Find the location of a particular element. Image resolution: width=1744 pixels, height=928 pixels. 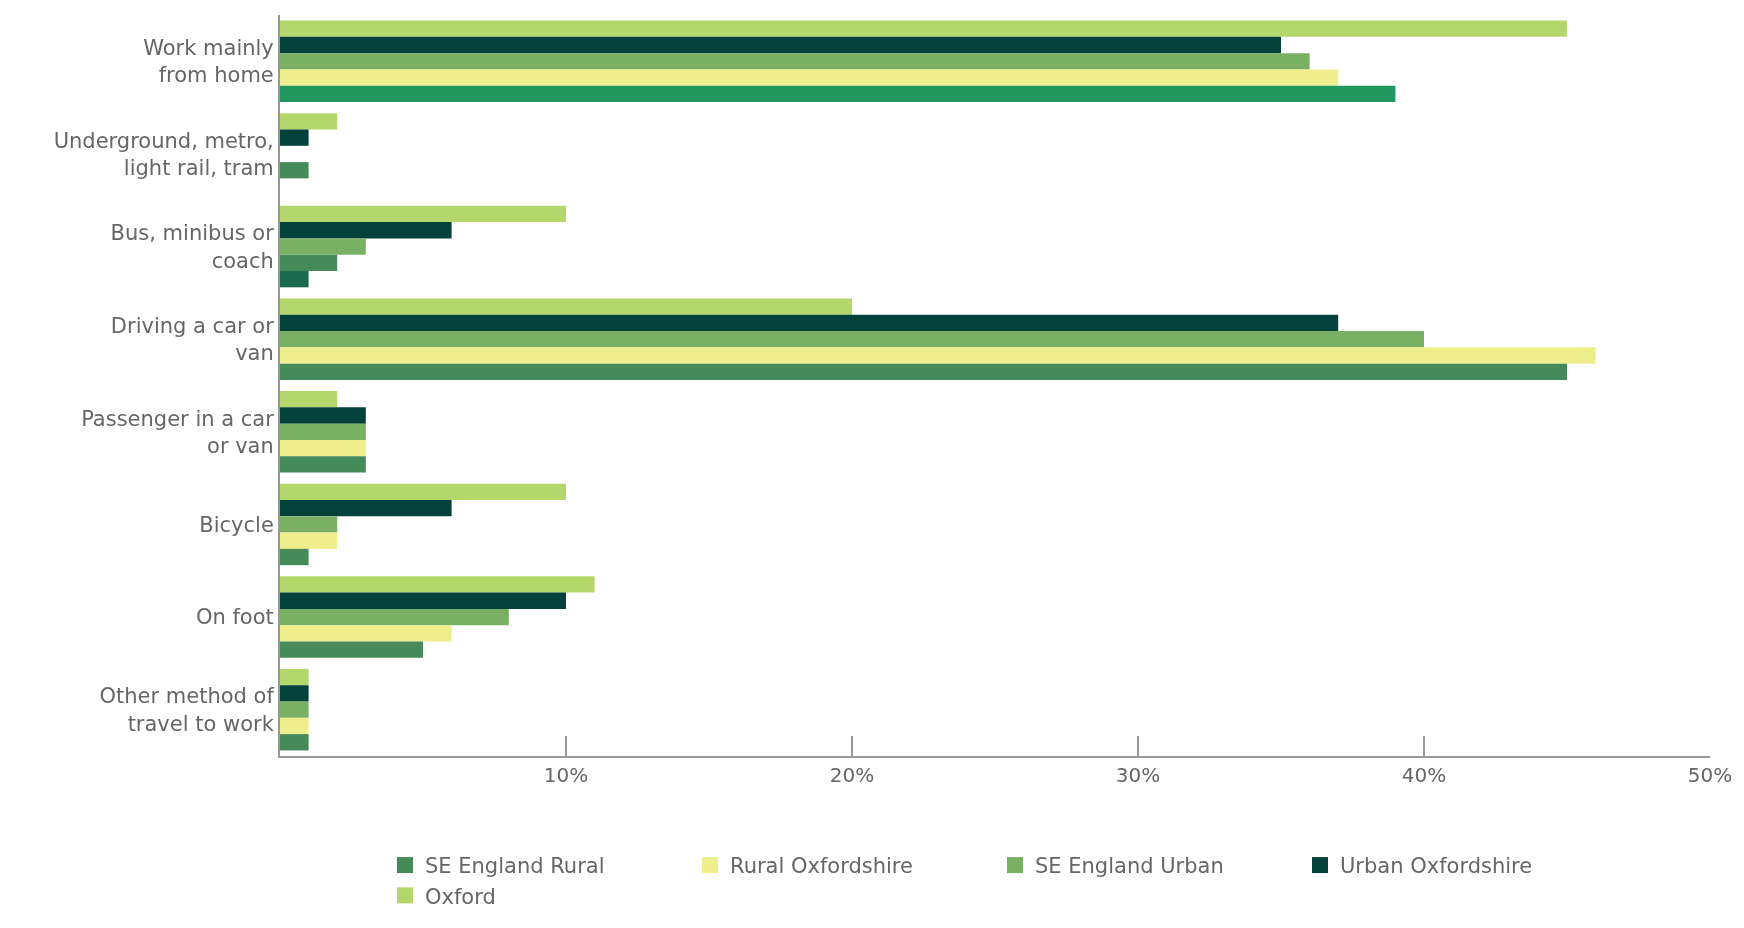

y-tick-label: Bus, minibus or coach is located at coordinates (192, 247).